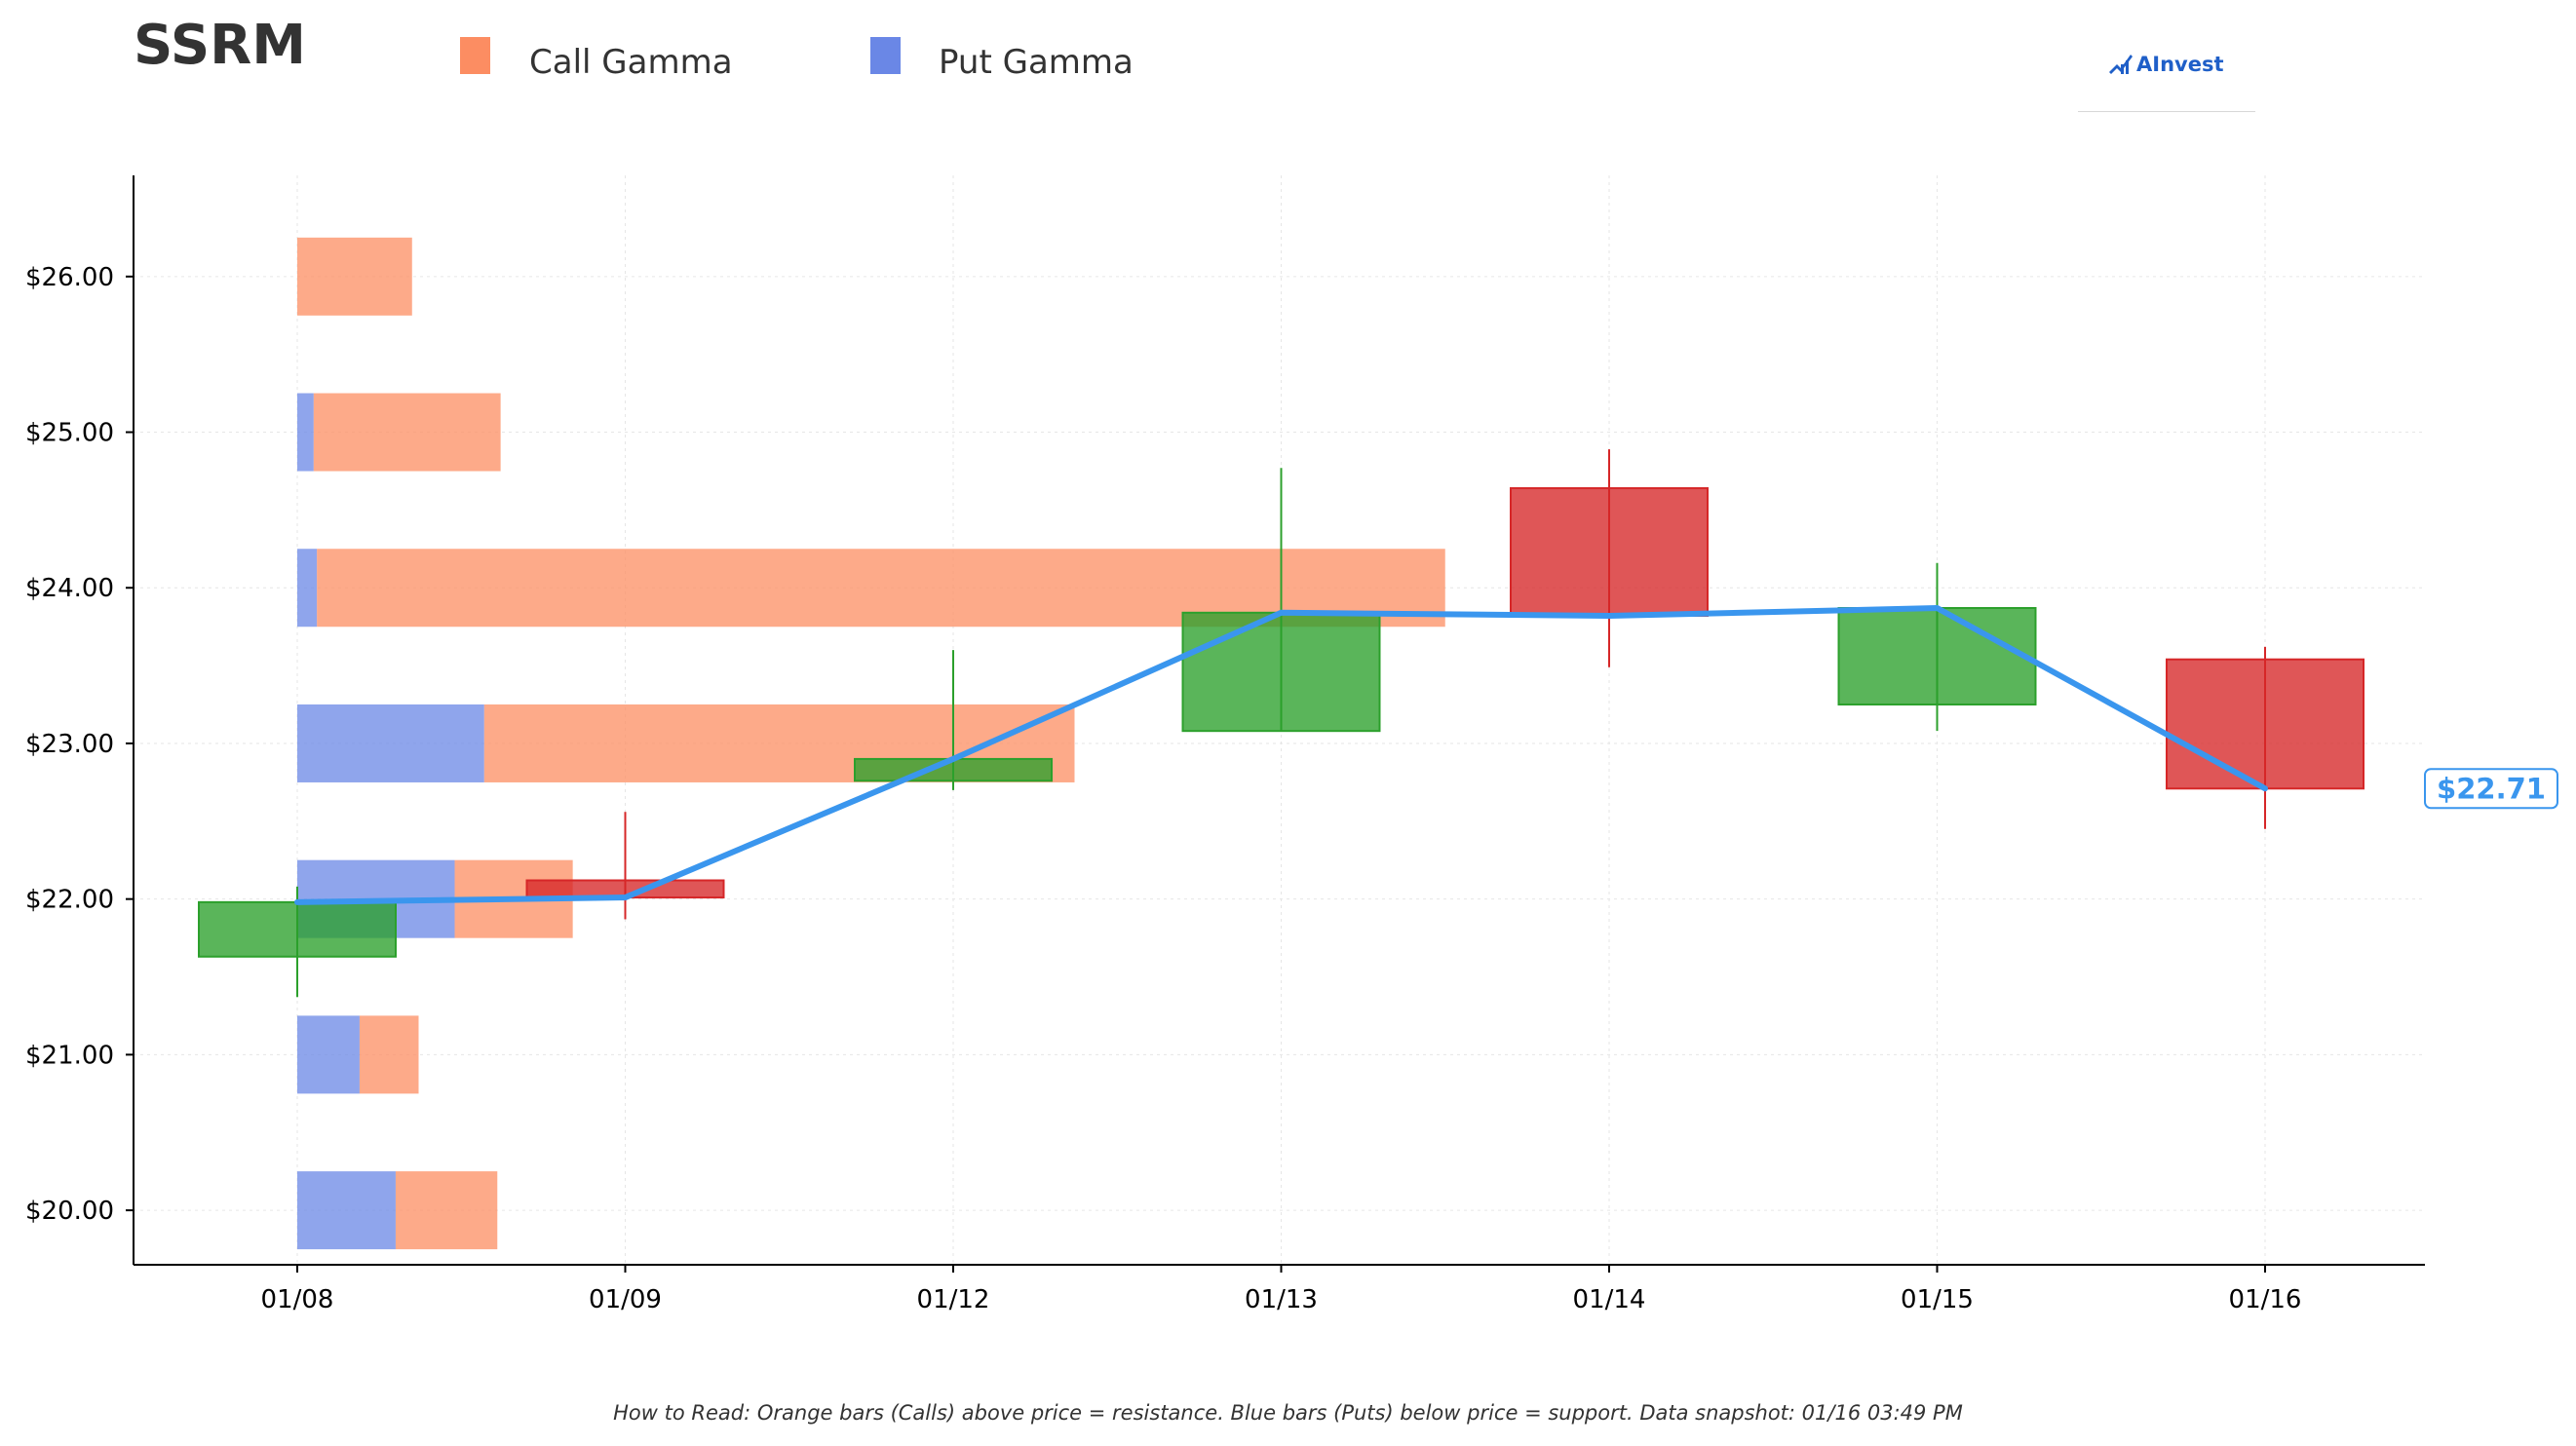 This screenshot has height=1446, width=2576. Describe the element at coordinates (297, 1299) in the screenshot. I see `x-tick-label-0: 01/08` at that location.